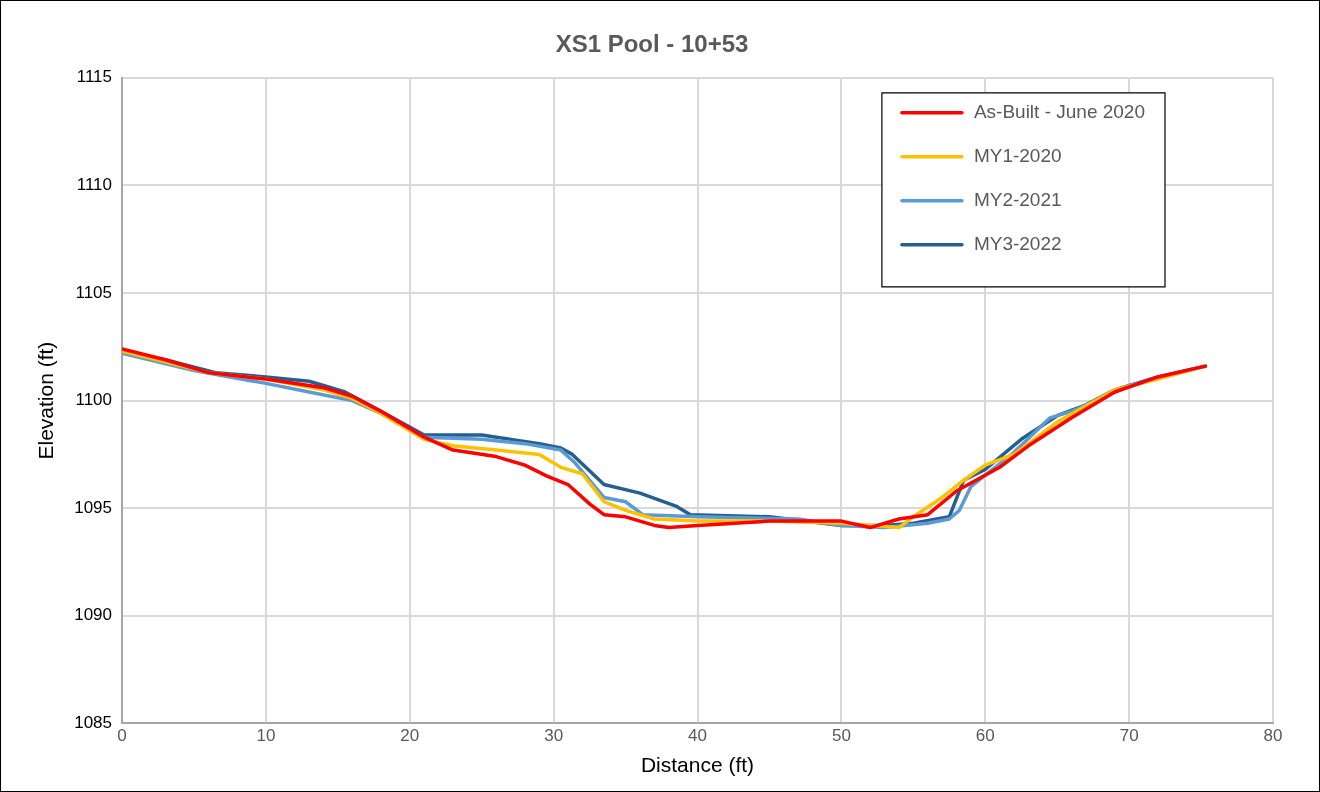 The width and height of the screenshot is (1320, 792). What do you see at coordinates (1273, 736) in the screenshot?
I see `x-tick-label: 80` at bounding box center [1273, 736].